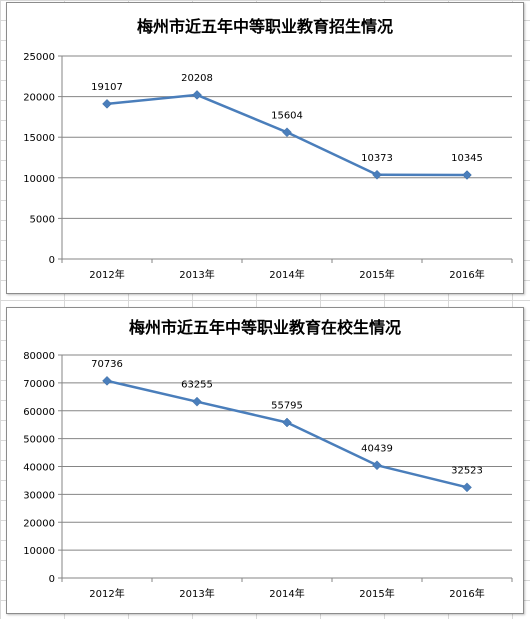 The height and width of the screenshot is (619, 530). I want to click on chart-title: 梅州市近五年中等职业教育在校生情况, so click(265, 327).